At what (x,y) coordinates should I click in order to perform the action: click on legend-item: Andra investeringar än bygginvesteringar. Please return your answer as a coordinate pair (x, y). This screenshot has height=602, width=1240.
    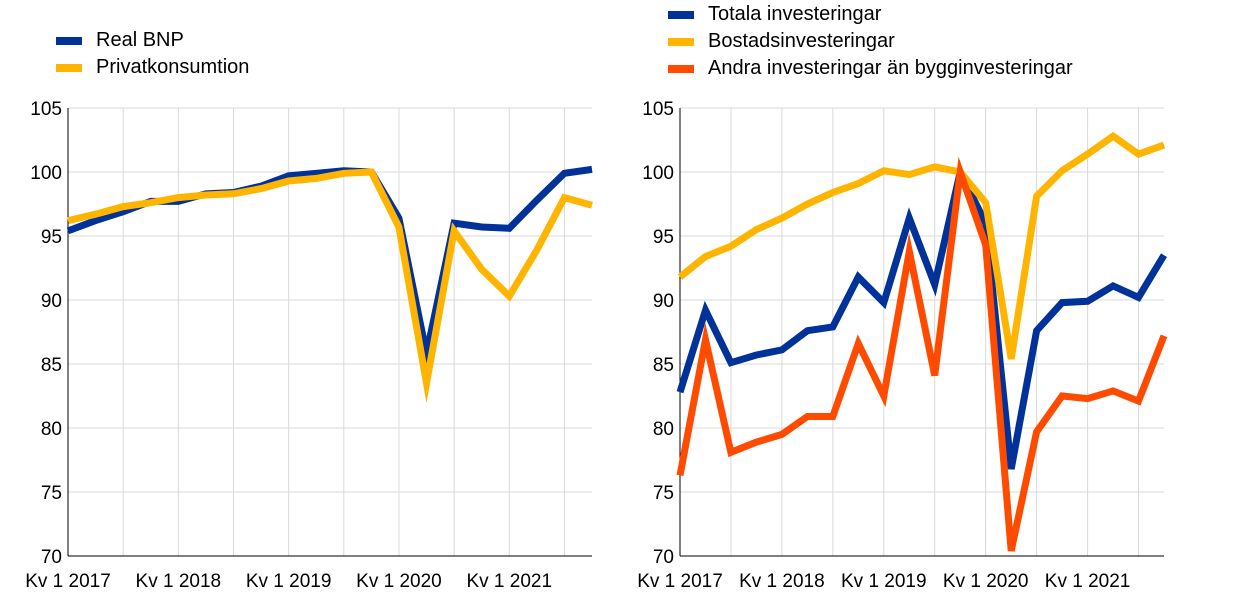
    Looking at the image, I should click on (870, 68).